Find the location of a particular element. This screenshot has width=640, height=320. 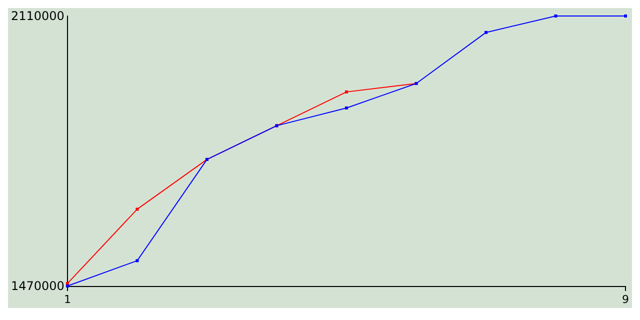

y-tick-label: 2110000 is located at coordinates (37, 16).